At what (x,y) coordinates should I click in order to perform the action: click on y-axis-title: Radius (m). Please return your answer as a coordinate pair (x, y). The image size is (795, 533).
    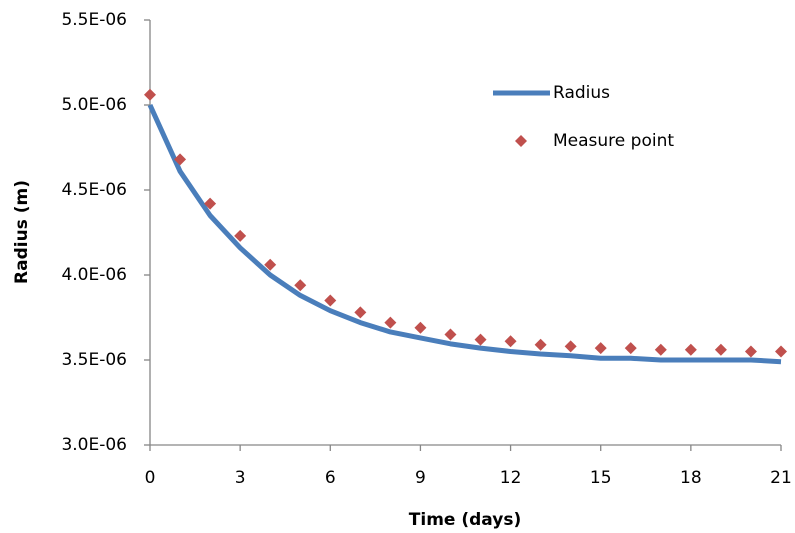
    Looking at the image, I should click on (22, 232).